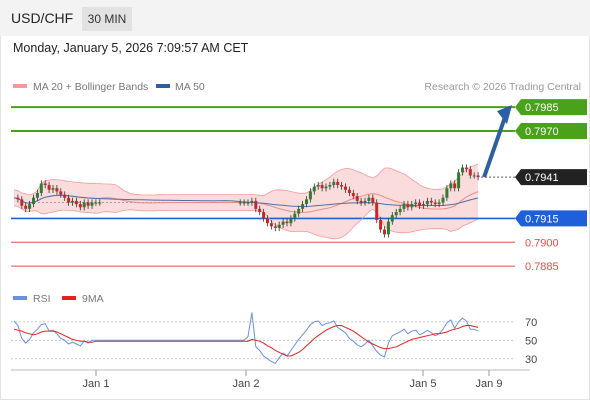  Describe the element at coordinates (107, 19) in the screenshot. I see `timeframe-button: 30 MIN` at that location.